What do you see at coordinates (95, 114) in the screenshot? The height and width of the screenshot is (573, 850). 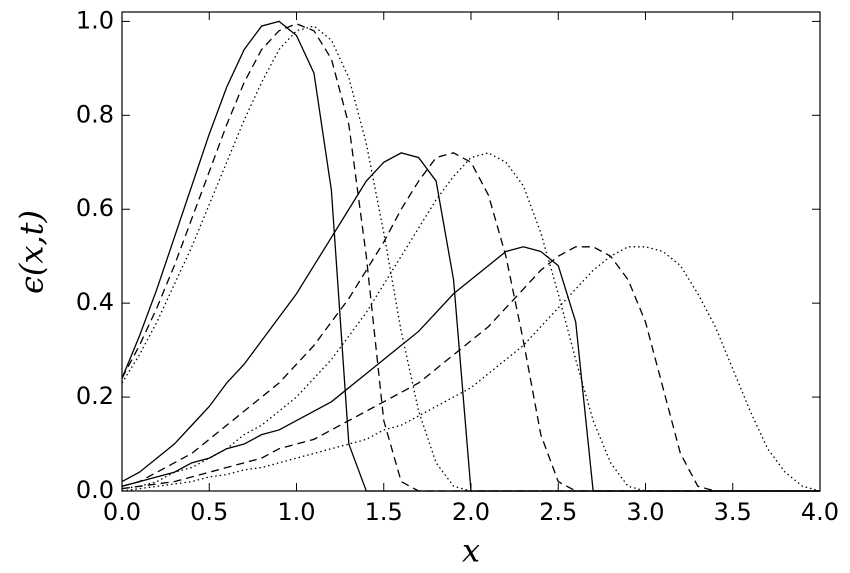 I see `y-tick-label: 0.8` at bounding box center [95, 114].